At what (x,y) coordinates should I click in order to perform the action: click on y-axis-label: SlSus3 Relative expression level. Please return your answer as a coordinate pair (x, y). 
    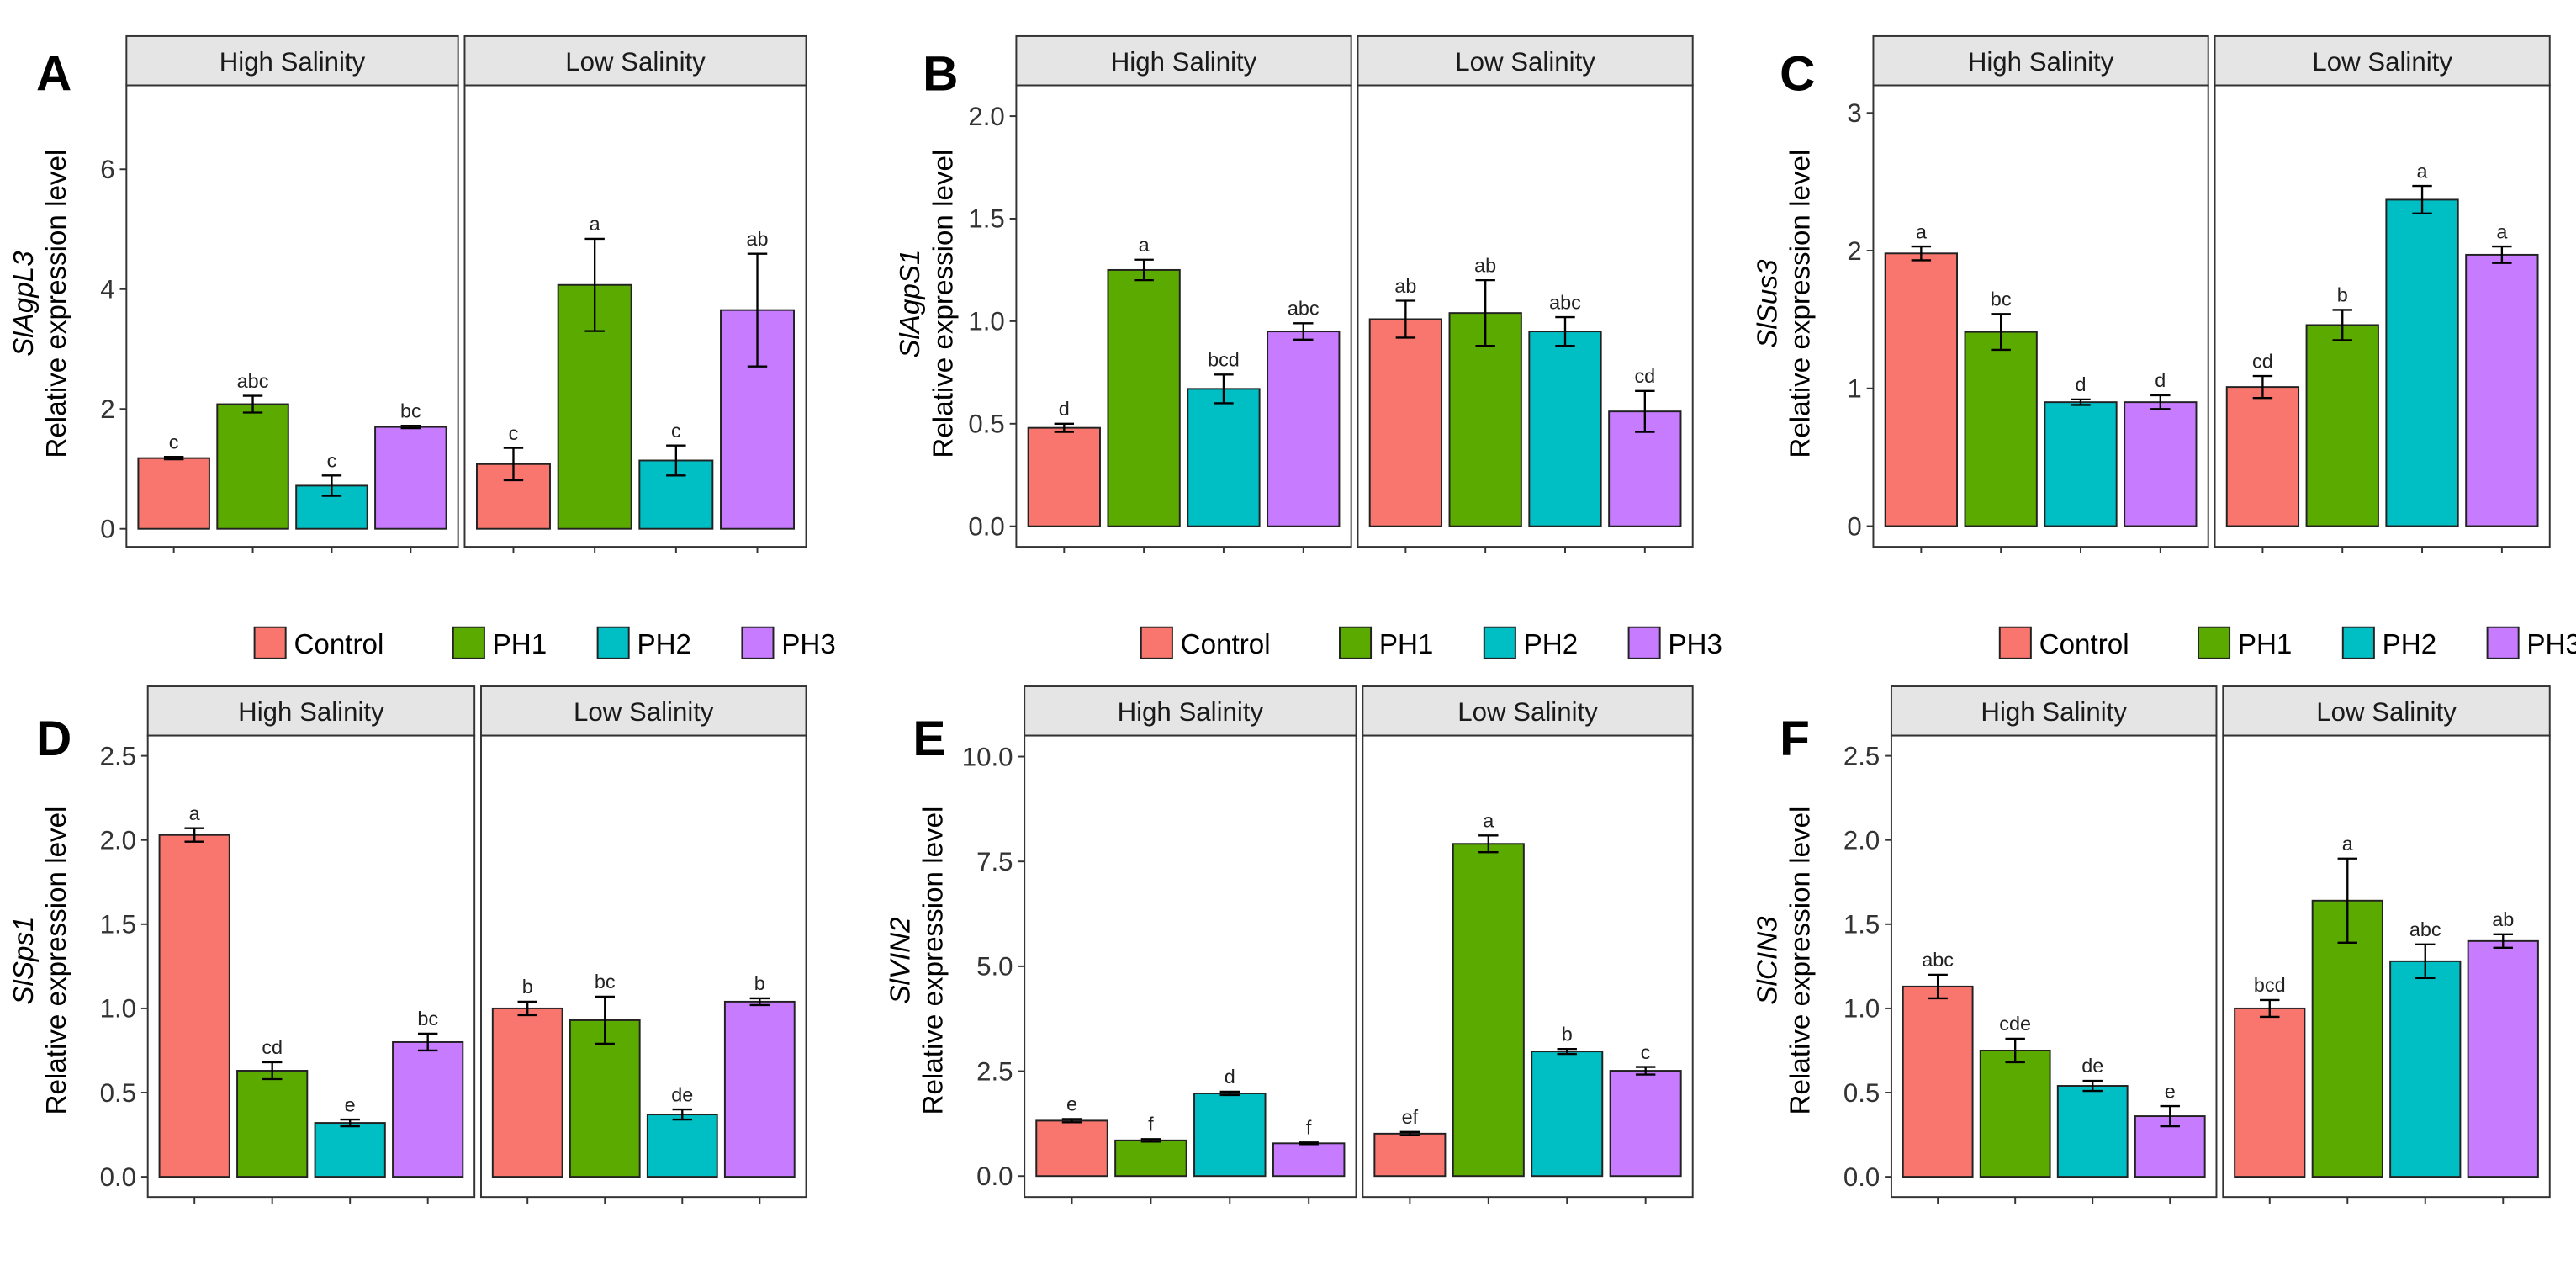
    Looking at the image, I should click on (1784, 304).